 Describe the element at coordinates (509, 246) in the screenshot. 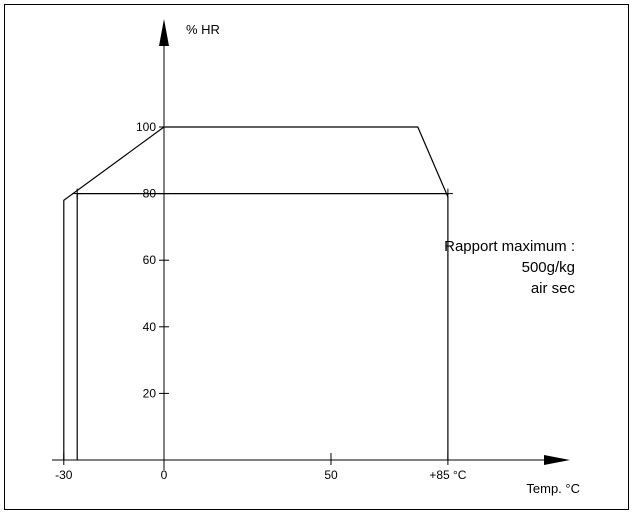

I see `annotation-line-1: Rapport maximum :` at that location.